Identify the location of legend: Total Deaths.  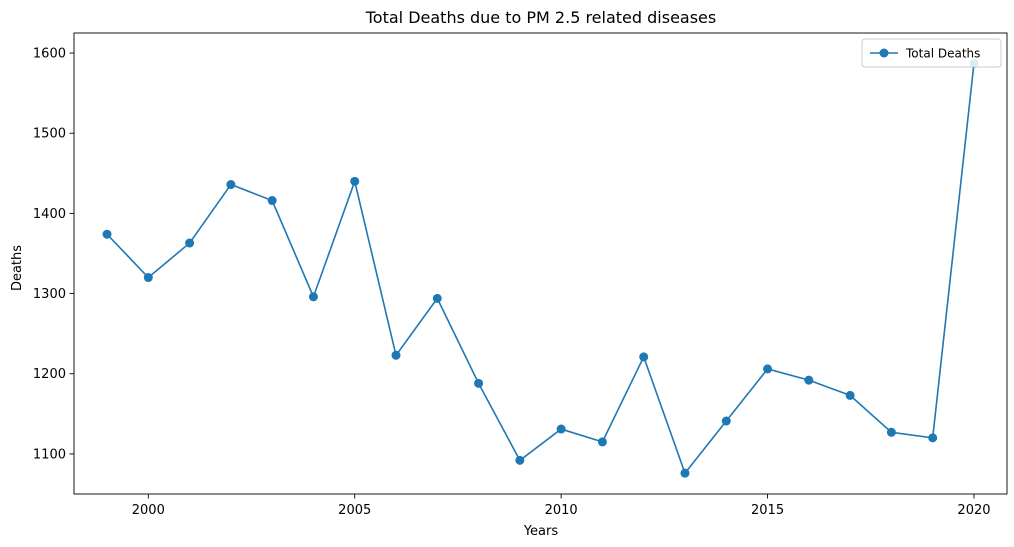
(931, 53).